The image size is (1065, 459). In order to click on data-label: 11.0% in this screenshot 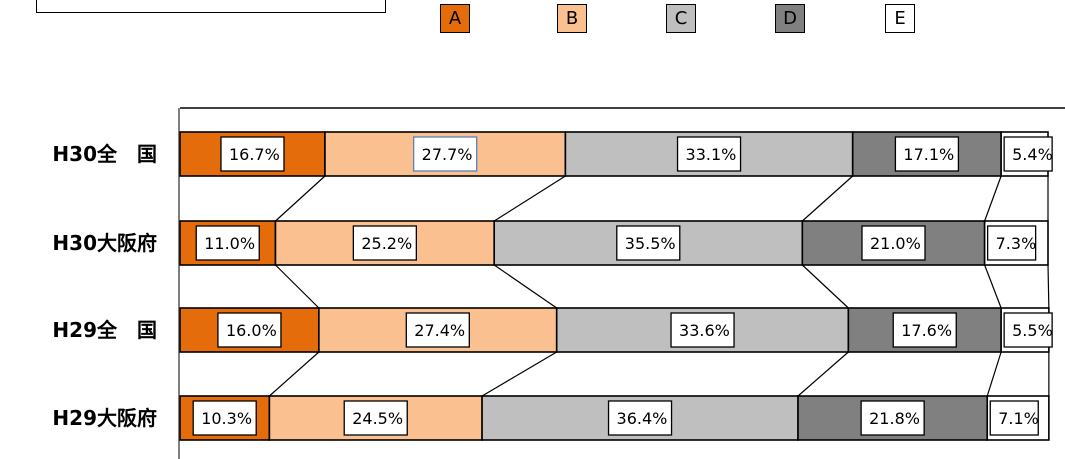, I will do `click(229, 243)`.